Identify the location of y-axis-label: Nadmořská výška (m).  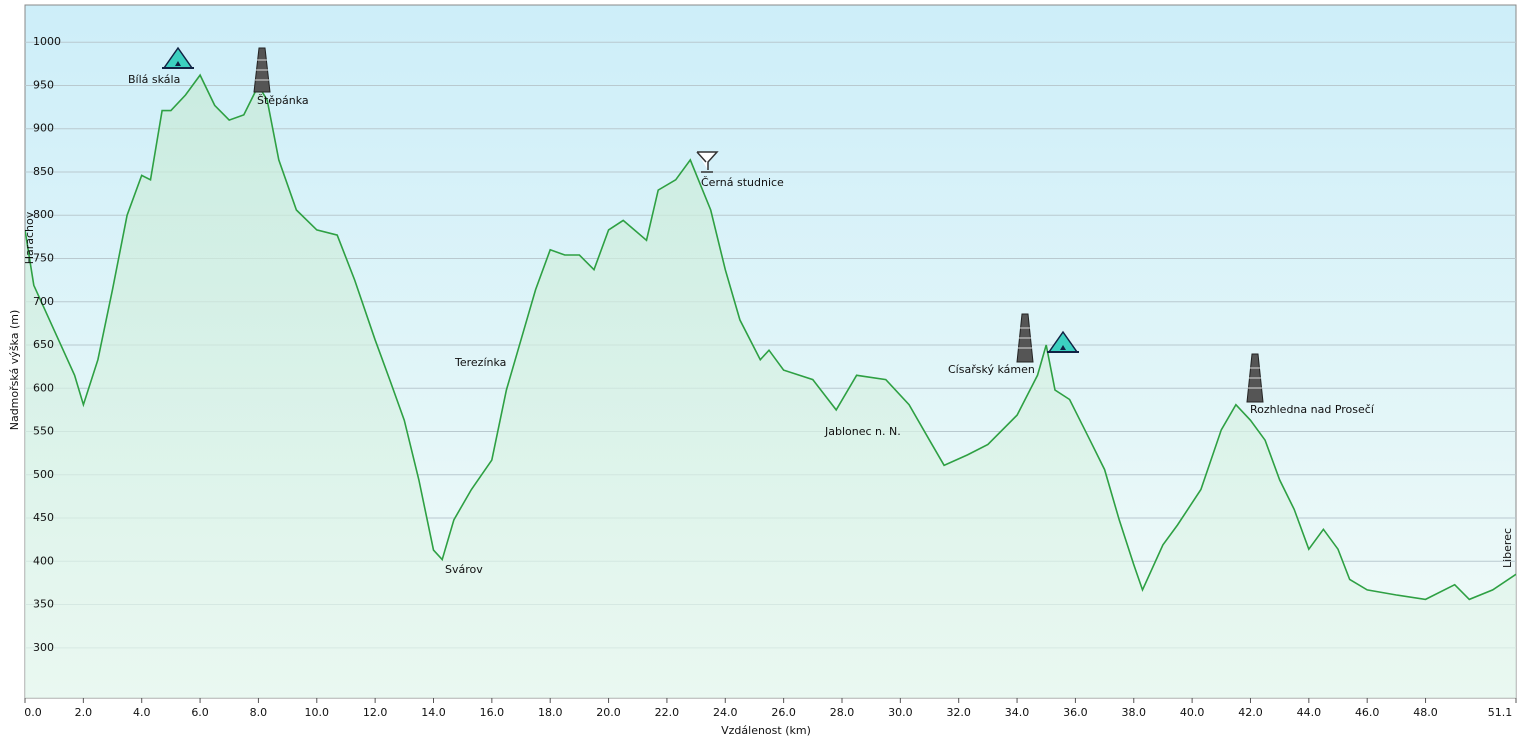
(14, 370).